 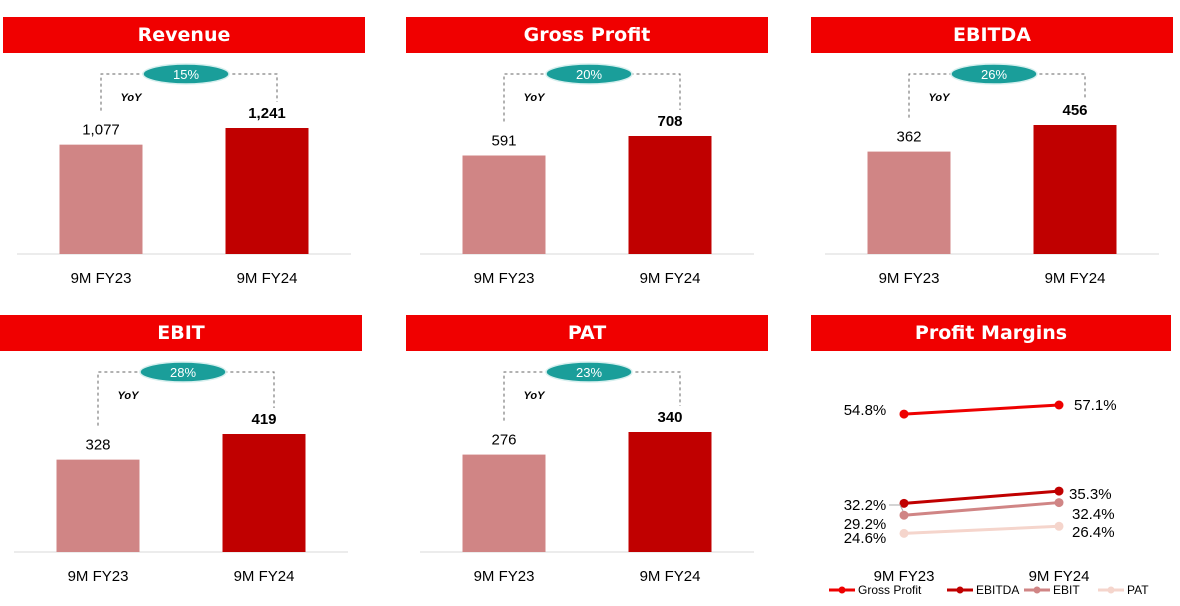 What do you see at coordinates (1090, 494) in the screenshot?
I see `data-label: 35.3%` at bounding box center [1090, 494].